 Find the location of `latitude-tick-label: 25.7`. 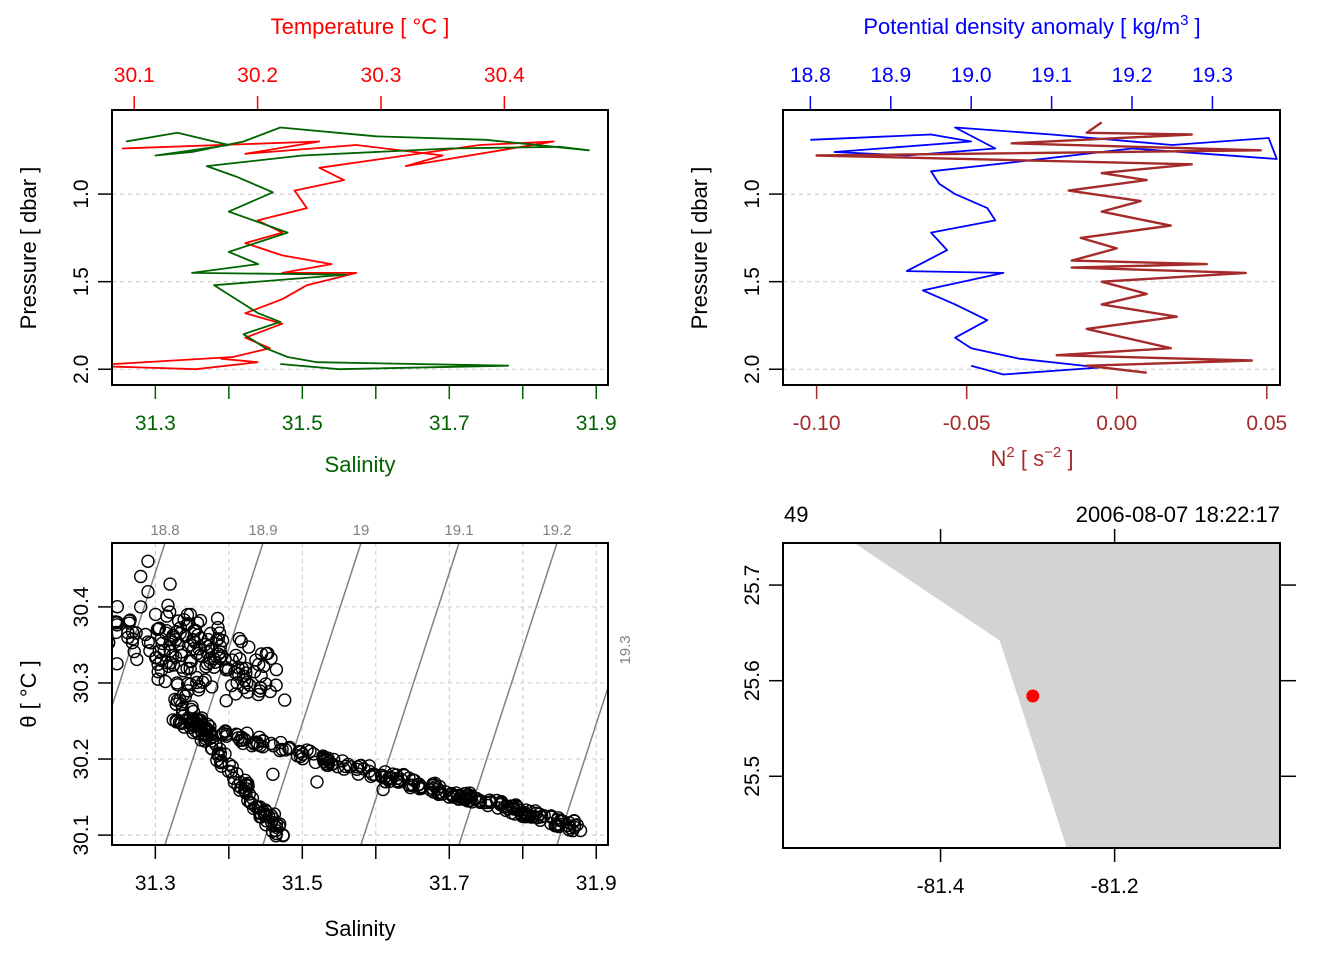

latitude-tick-label: 25.7 is located at coordinates (752, 585).